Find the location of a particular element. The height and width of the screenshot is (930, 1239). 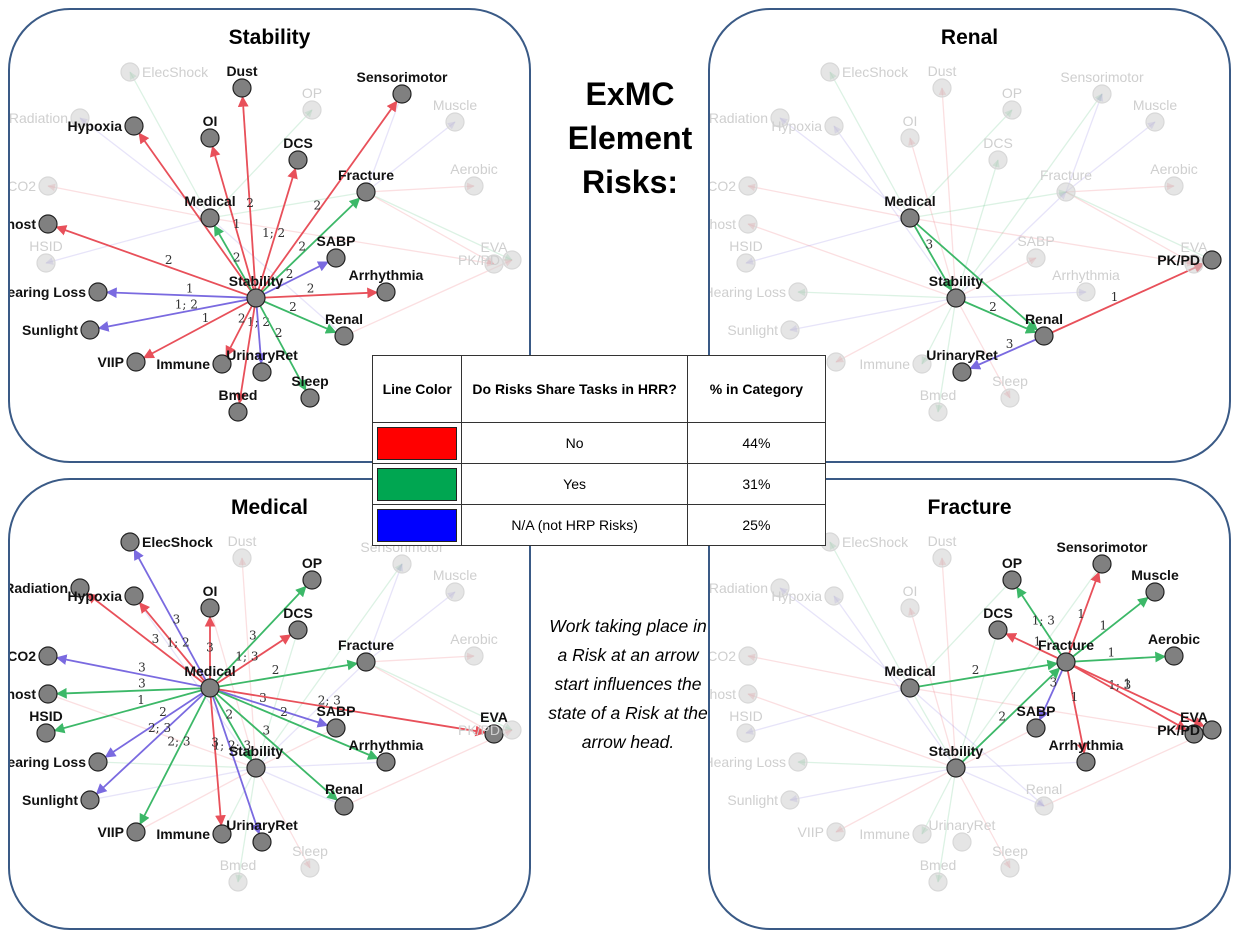

edge-stability-to-sunlight is located at coordinates (177, 314).